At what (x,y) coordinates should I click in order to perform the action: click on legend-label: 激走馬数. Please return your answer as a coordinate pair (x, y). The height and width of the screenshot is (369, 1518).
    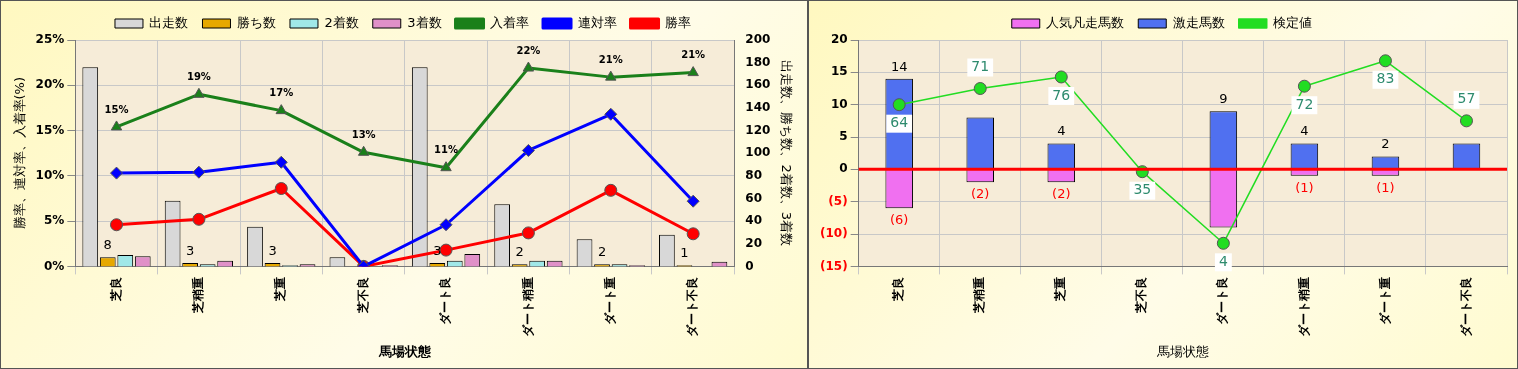
    Looking at the image, I should click on (1198, 22).